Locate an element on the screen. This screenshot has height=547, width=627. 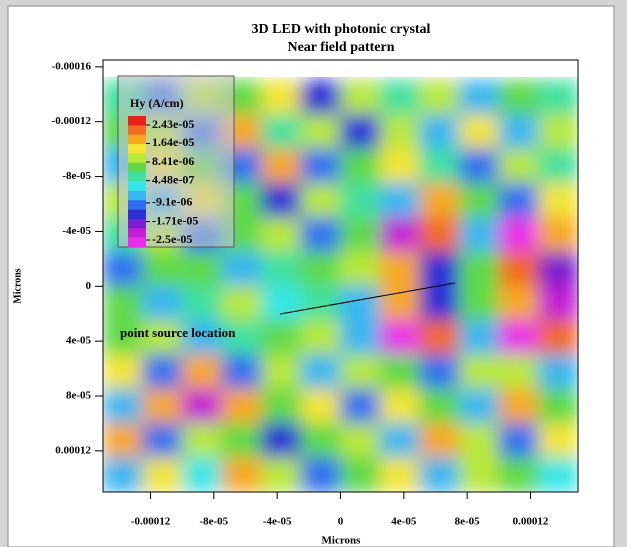
x-tick-label: -8e-05 is located at coordinates (213, 522).